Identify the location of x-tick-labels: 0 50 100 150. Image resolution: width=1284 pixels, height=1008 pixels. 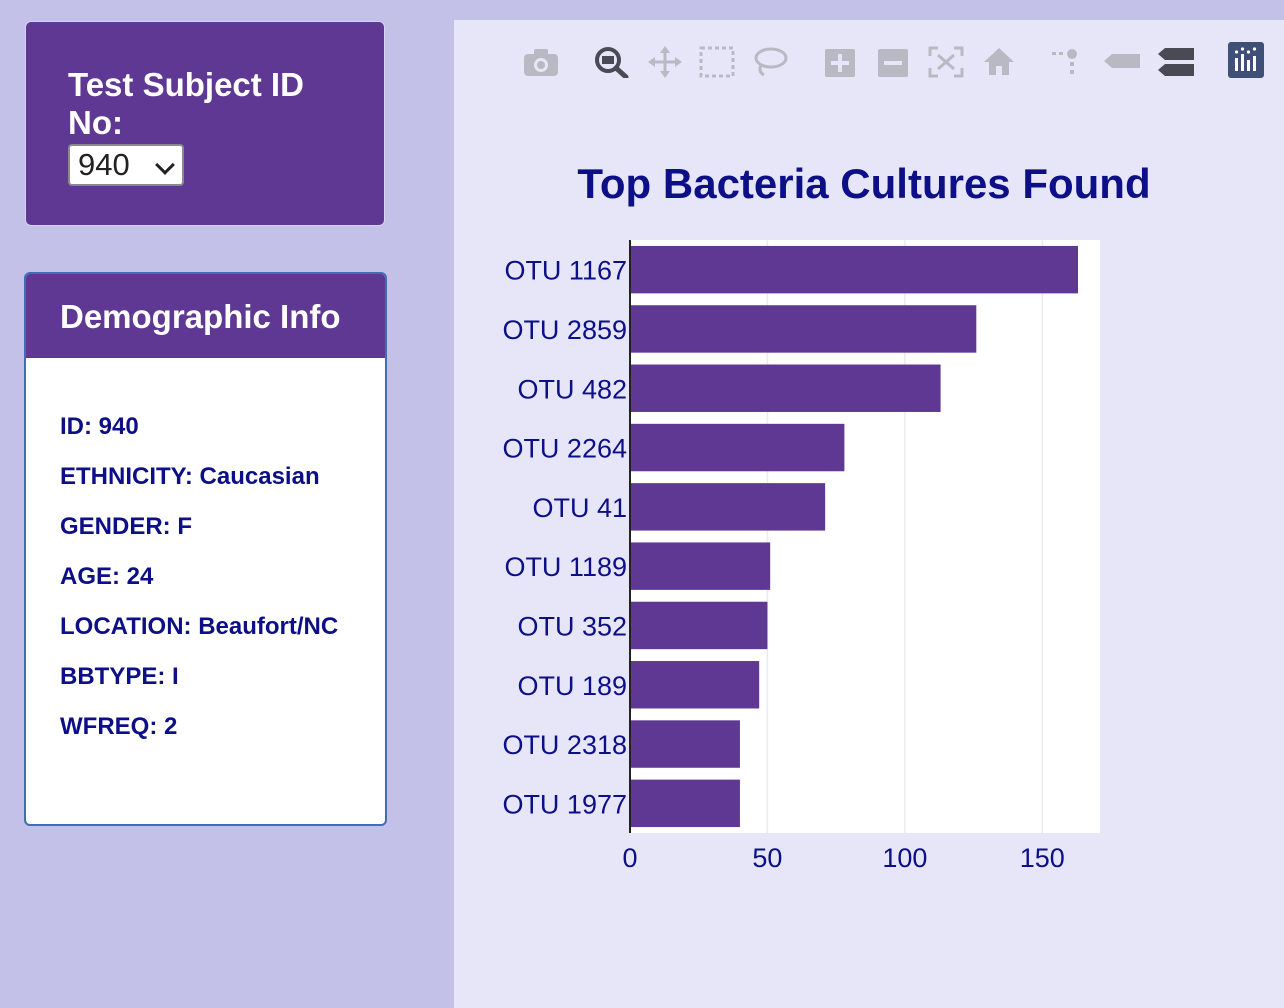
(843, 858).